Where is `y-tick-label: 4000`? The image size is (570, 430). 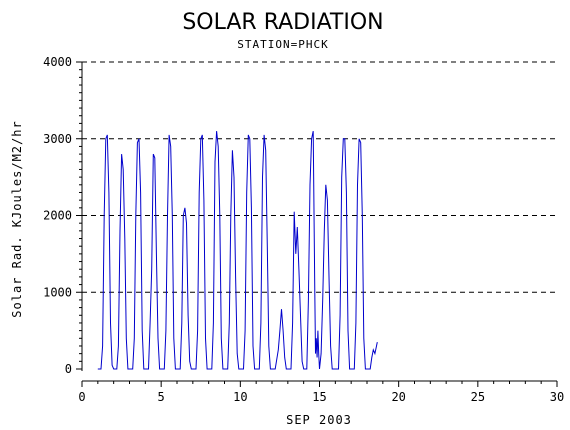
y-tick-label: 4000 is located at coordinates (57, 62).